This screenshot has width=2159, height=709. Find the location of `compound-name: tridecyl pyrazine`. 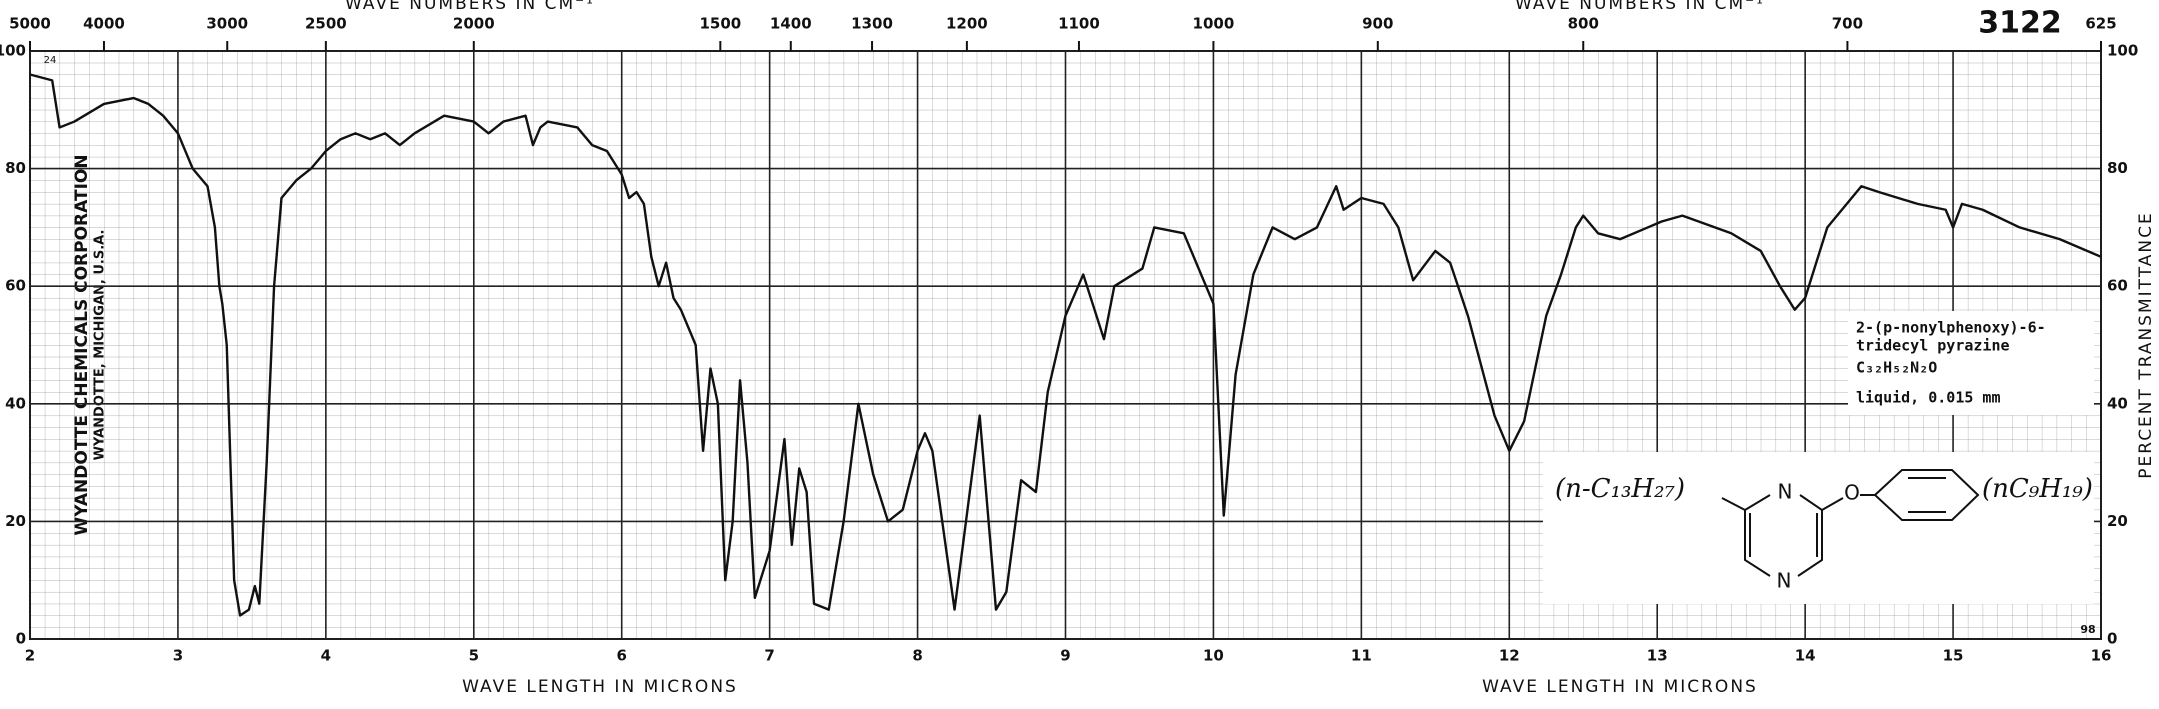

compound-name: tridecyl pyrazine is located at coordinates (1933, 346).